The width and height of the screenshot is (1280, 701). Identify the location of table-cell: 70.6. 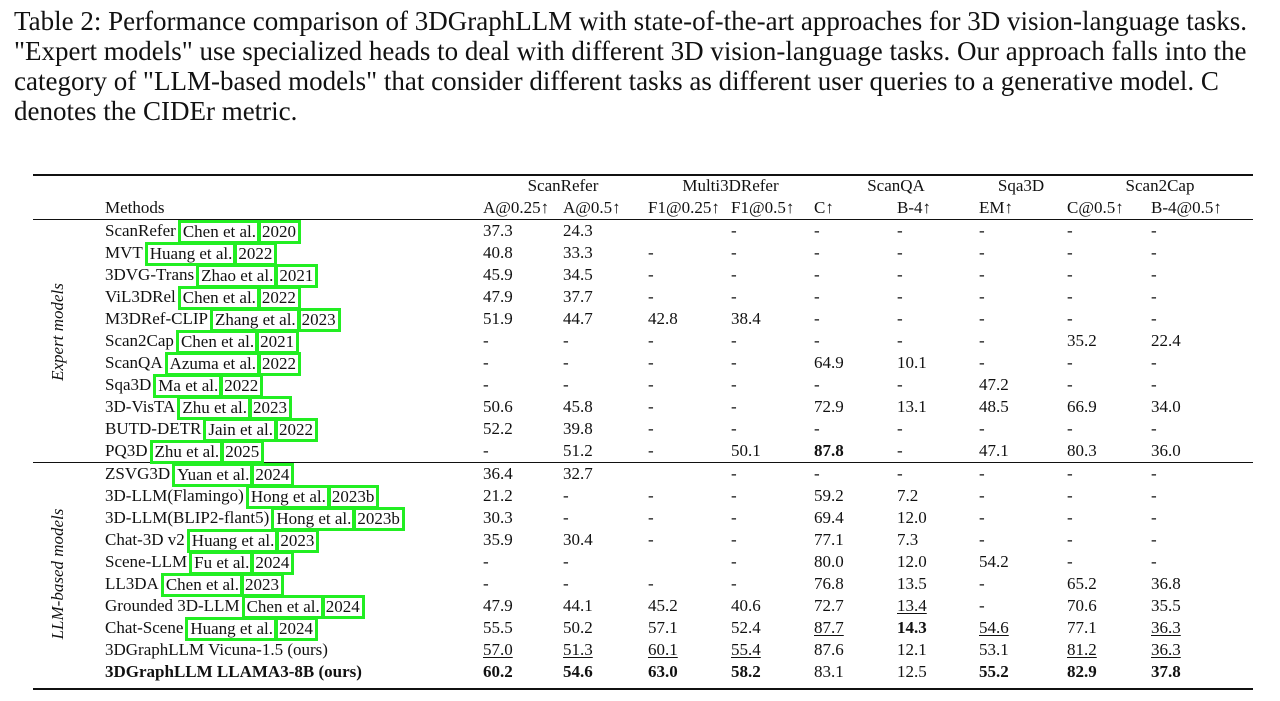
(1082, 605).